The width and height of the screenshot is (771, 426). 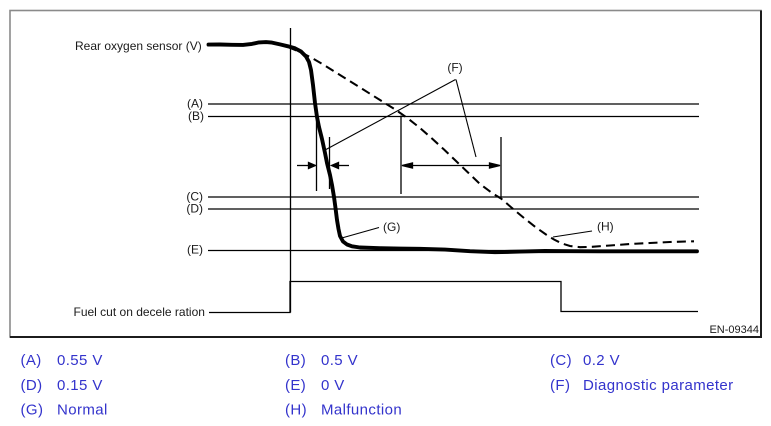 What do you see at coordinates (734, 330) in the screenshot?
I see `svg-text: EN-09344` at bounding box center [734, 330].